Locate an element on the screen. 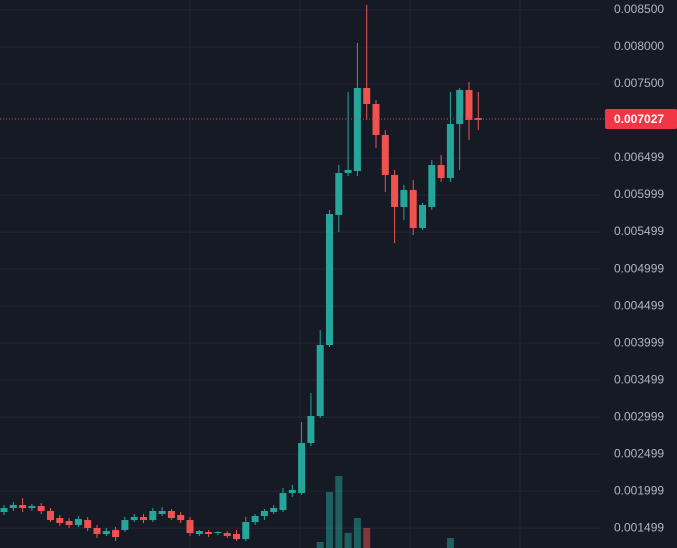 This screenshot has height=548, width=677. last-price-label: 0.007027 is located at coordinates (639, 119).